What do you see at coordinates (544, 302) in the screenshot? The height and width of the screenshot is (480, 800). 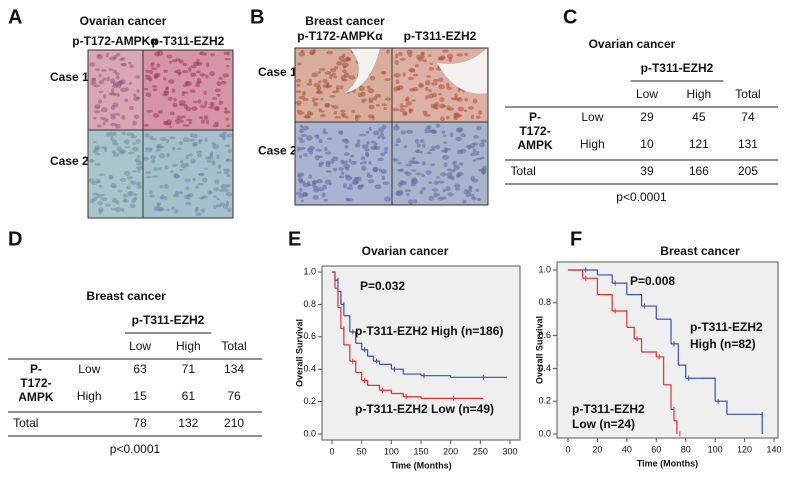 I see `y-tick-label: 0.8` at bounding box center [544, 302].